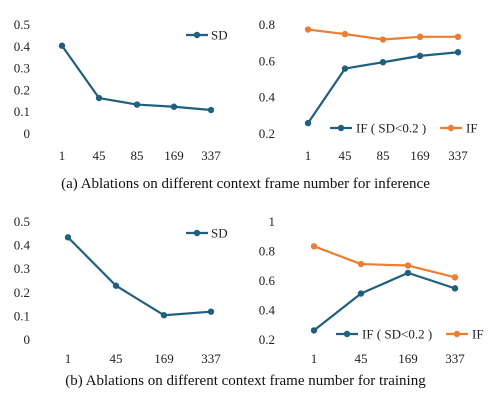 The width and height of the screenshot is (491, 410). I want to click on series-line-if, so click(384, 262).